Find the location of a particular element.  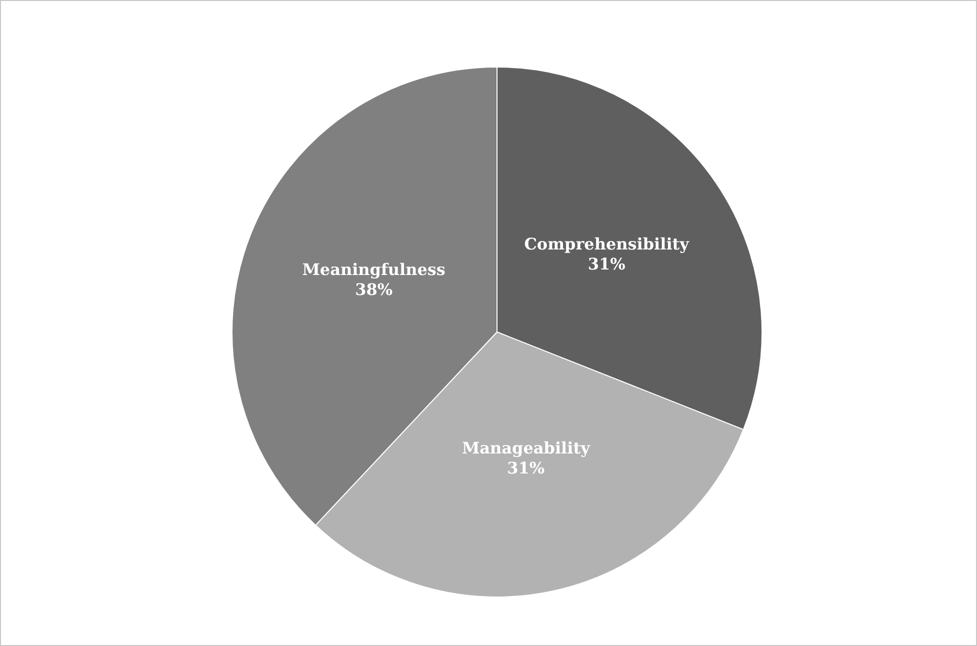

slice-label: Comprehensibility is located at coordinates (607, 244).